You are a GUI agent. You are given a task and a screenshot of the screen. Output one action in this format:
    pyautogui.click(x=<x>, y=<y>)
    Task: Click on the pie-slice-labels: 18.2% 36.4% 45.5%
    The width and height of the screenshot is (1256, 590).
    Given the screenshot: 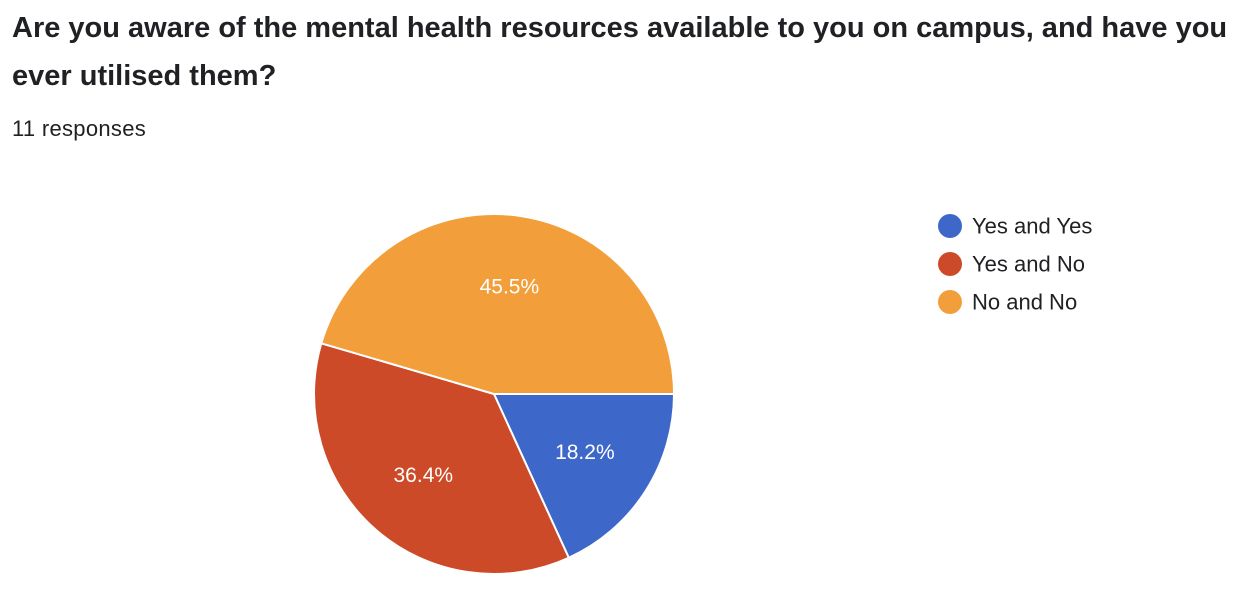 What is the action you would take?
    pyautogui.click(x=504, y=382)
    